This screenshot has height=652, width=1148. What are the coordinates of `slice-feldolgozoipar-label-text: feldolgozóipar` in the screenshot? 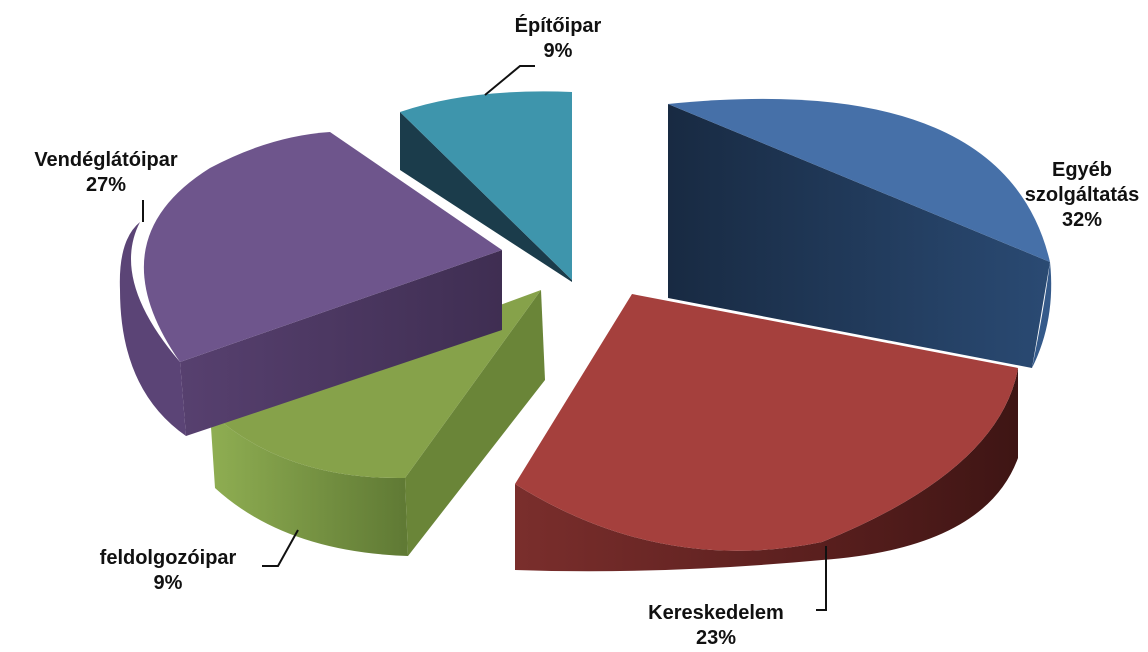 It's located at (168, 558).